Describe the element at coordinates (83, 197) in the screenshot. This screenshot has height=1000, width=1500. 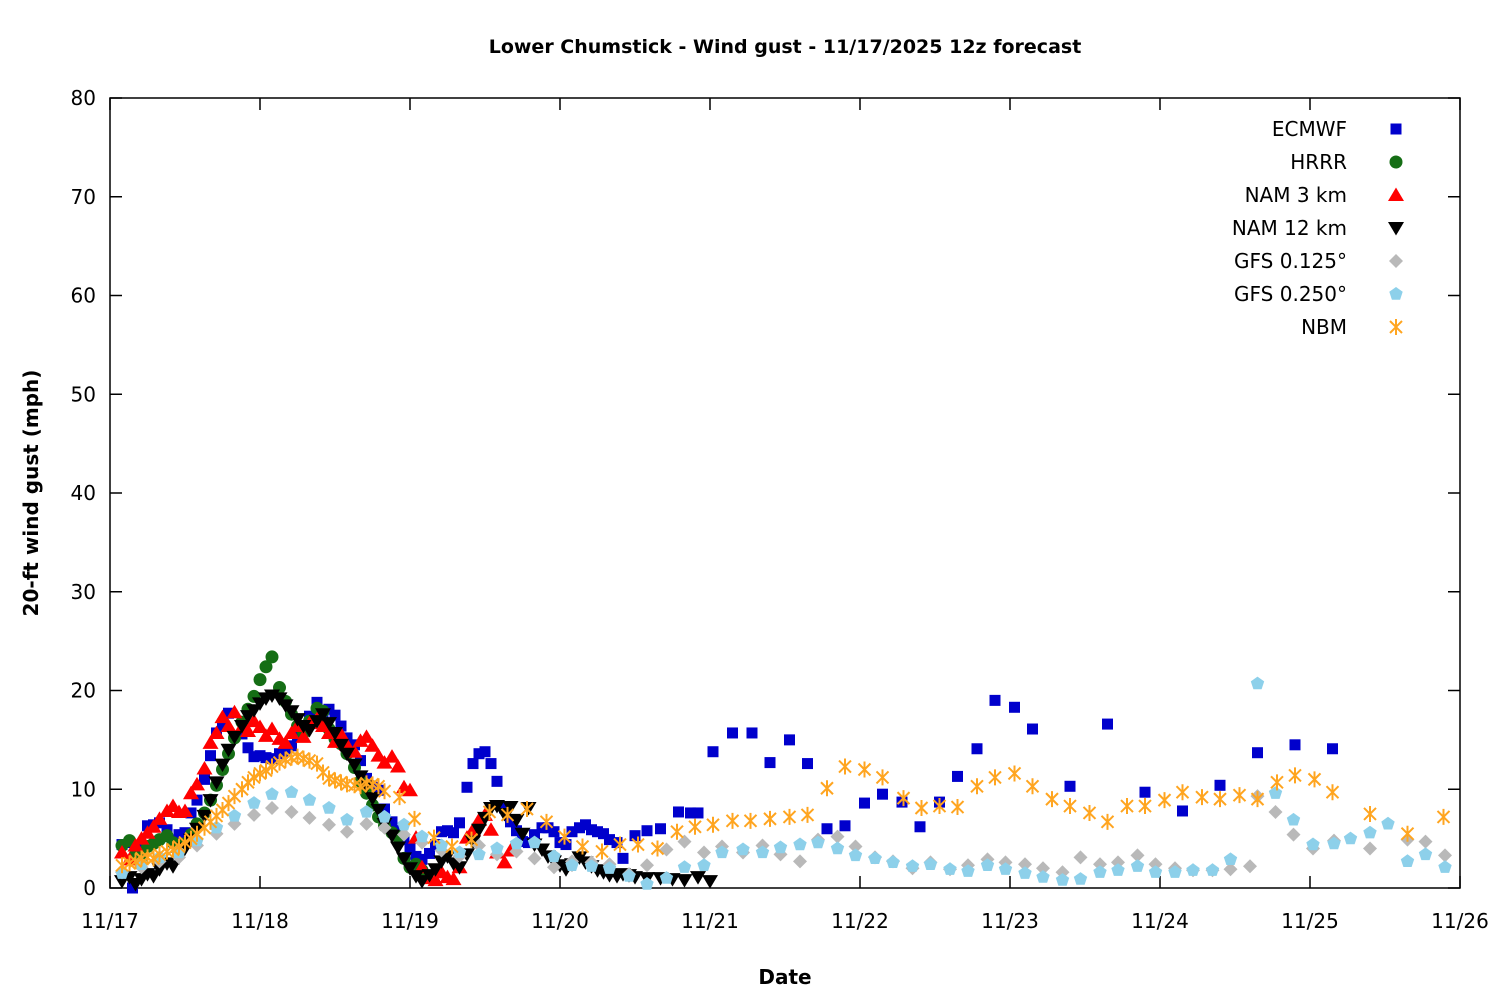
I see `y-tick-label: 70` at that location.